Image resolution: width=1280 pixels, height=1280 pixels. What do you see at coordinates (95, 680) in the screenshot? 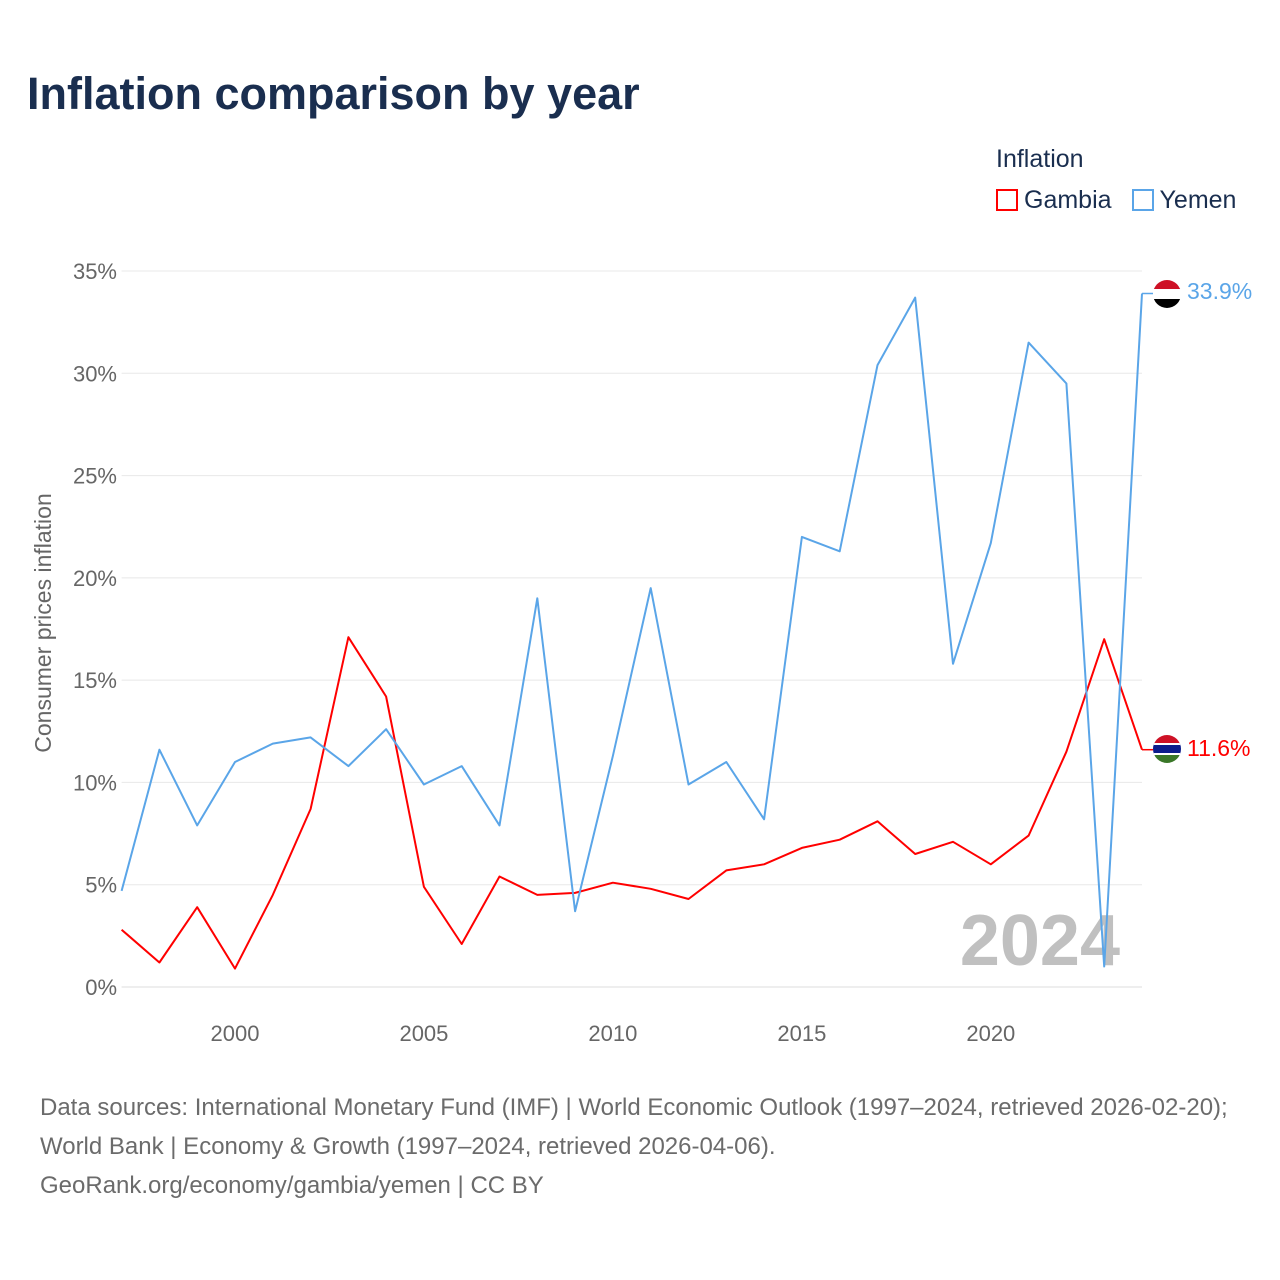
I see `y-tick-label: 15%` at bounding box center [95, 680].